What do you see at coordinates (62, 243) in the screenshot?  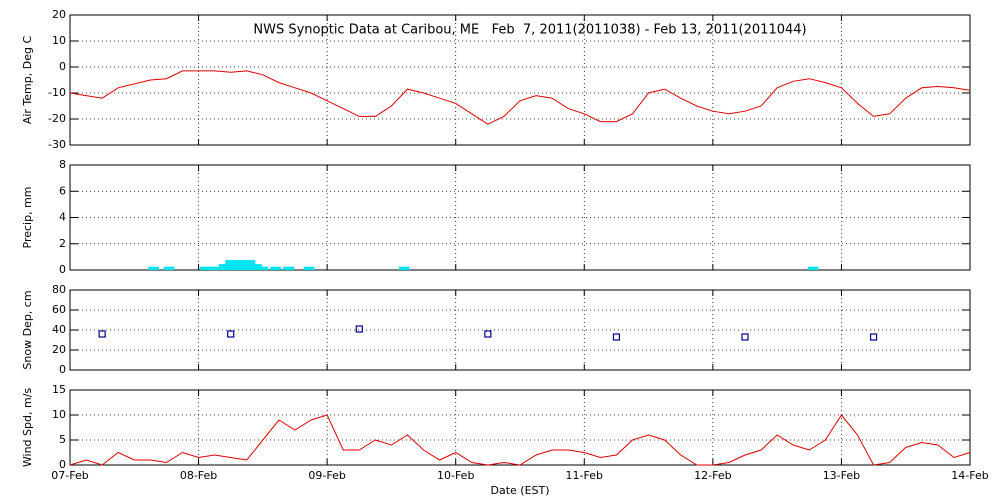 I see `y-tick-label: 2` at bounding box center [62, 243].